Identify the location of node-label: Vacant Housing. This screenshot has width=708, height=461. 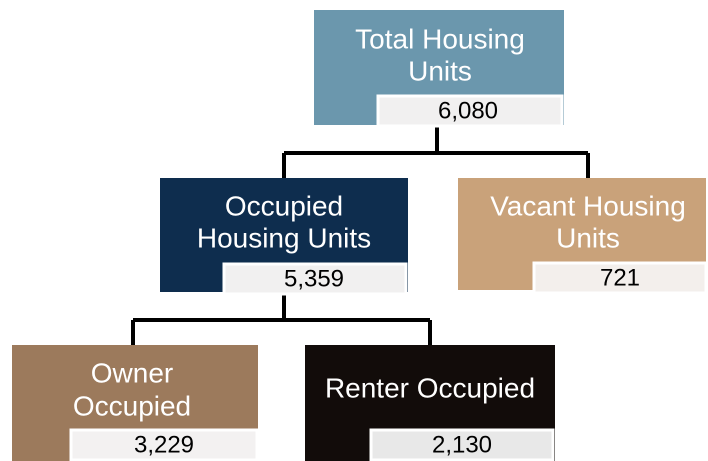
(588, 205).